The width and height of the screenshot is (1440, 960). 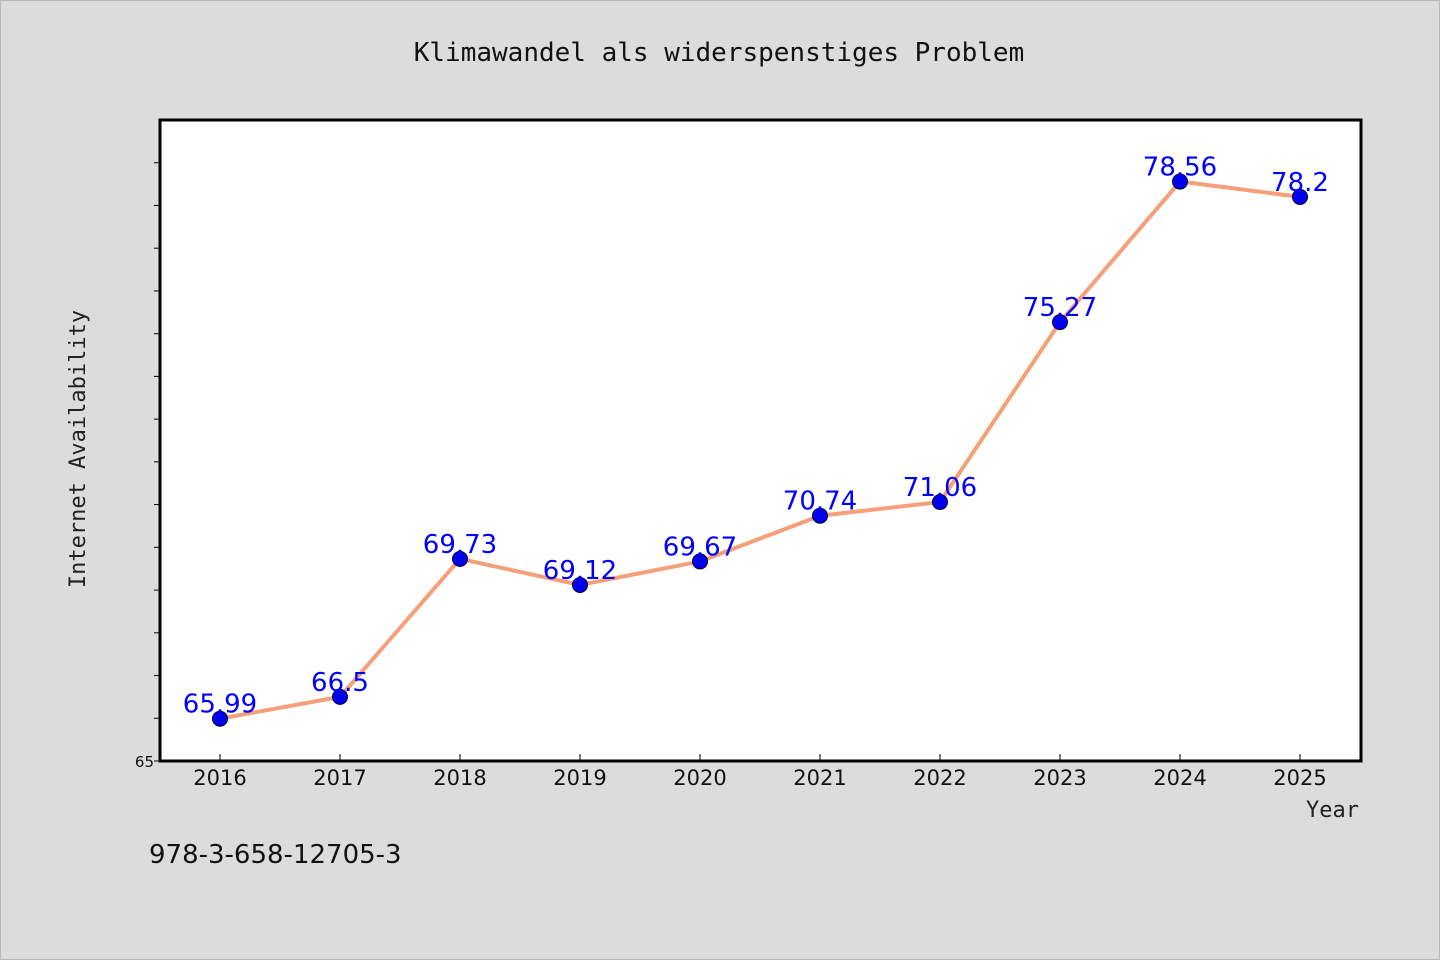 I want to click on x-tick-label: 2021, so click(x=819, y=778).